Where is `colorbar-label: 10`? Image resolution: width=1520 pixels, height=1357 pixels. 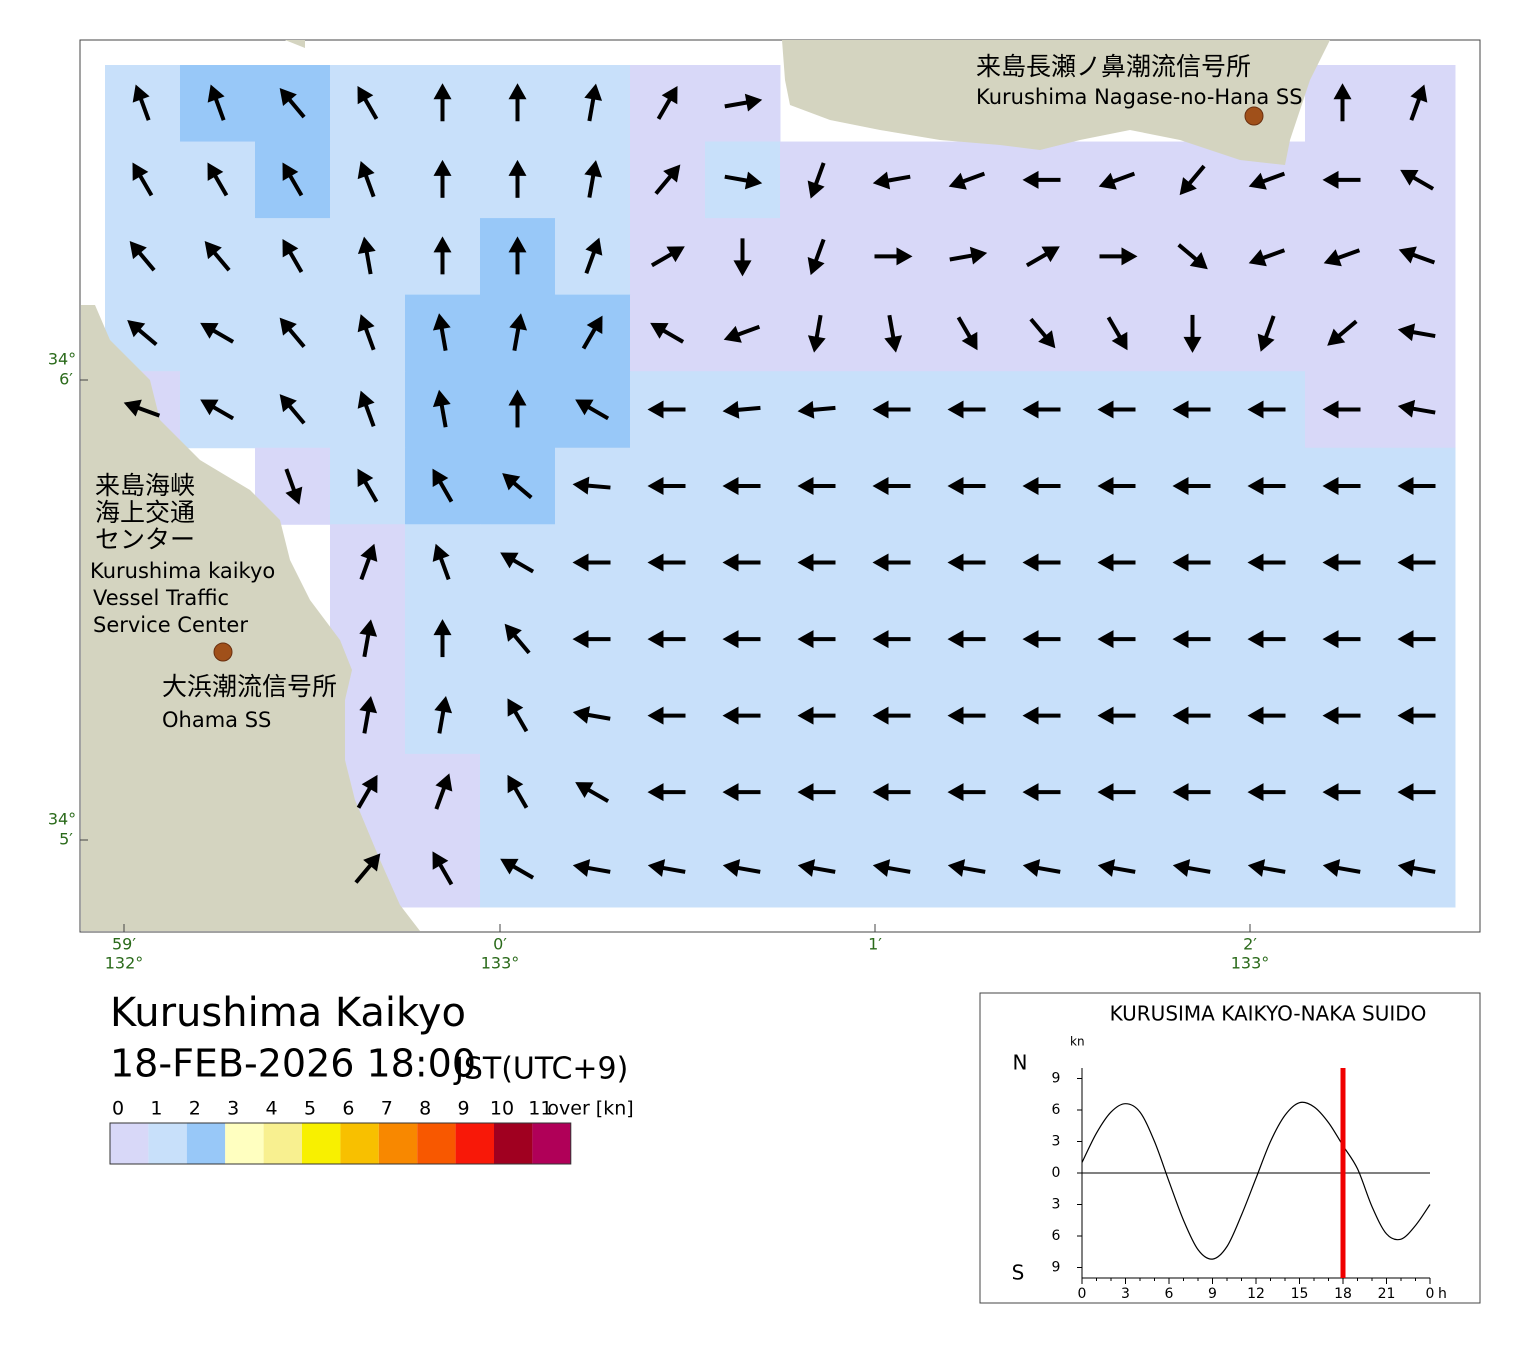
colorbar-label: 10 is located at coordinates (502, 1109).